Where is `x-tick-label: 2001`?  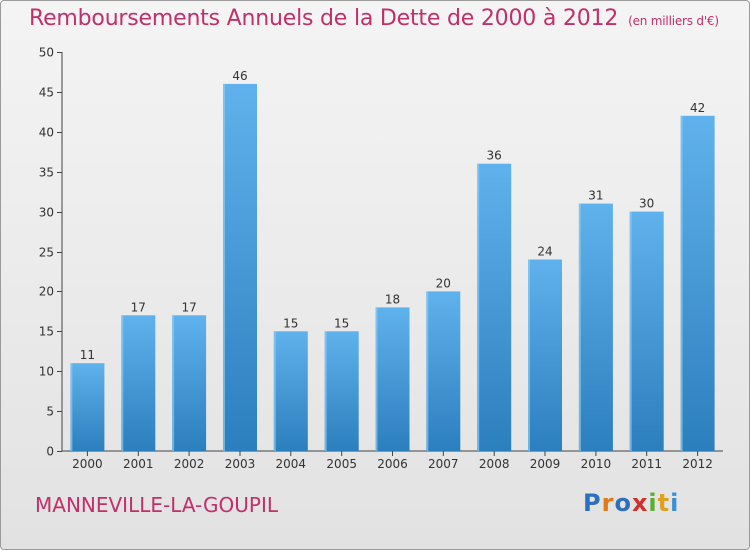 x-tick-label: 2001 is located at coordinates (138, 464).